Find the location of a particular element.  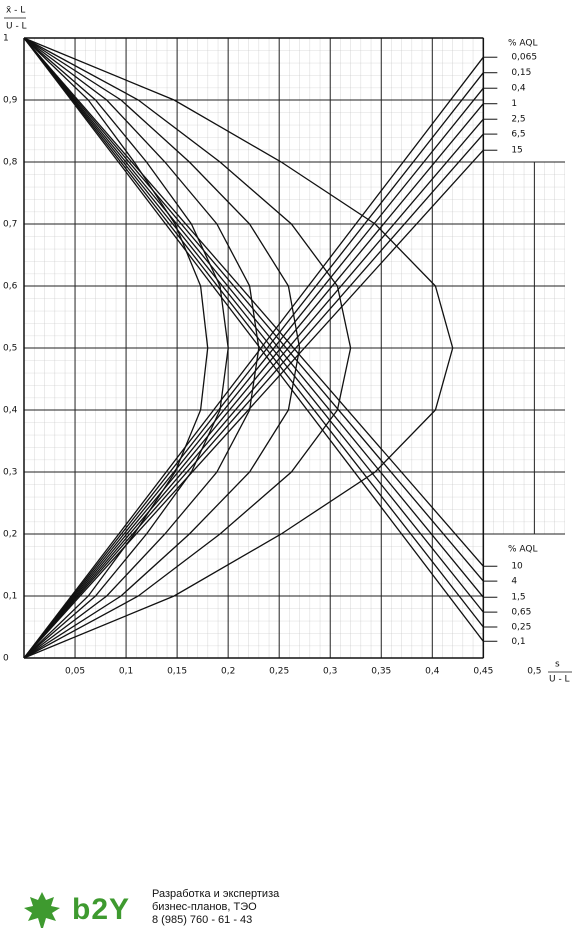

series-label: 0,4 is located at coordinates (518, 89).